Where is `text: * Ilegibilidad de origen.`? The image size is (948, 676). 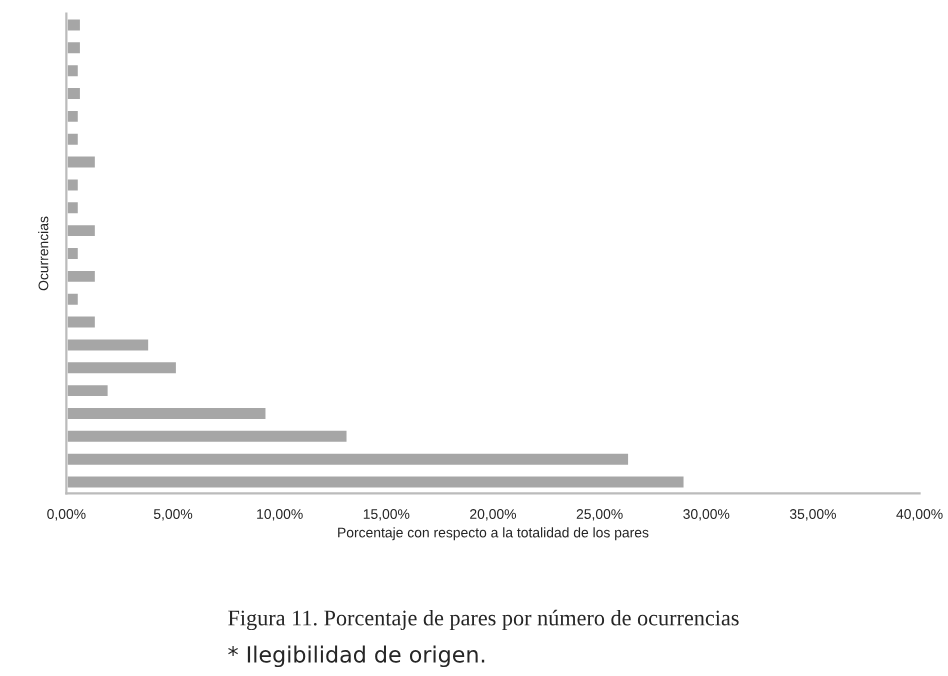
text: * Ilegibilidad de origen. is located at coordinates (356, 656).